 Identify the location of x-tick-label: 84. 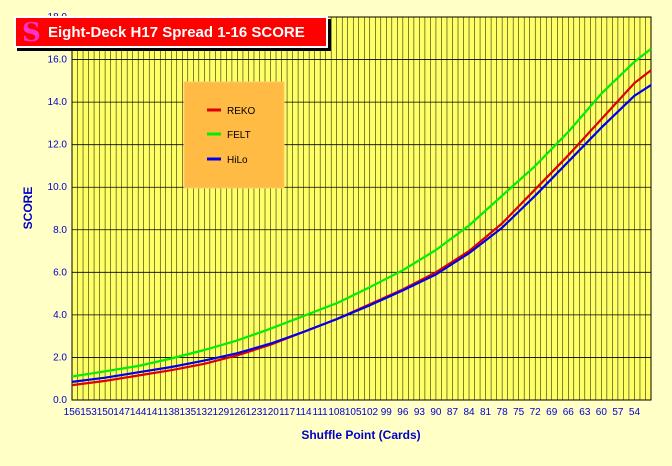
(469, 412).